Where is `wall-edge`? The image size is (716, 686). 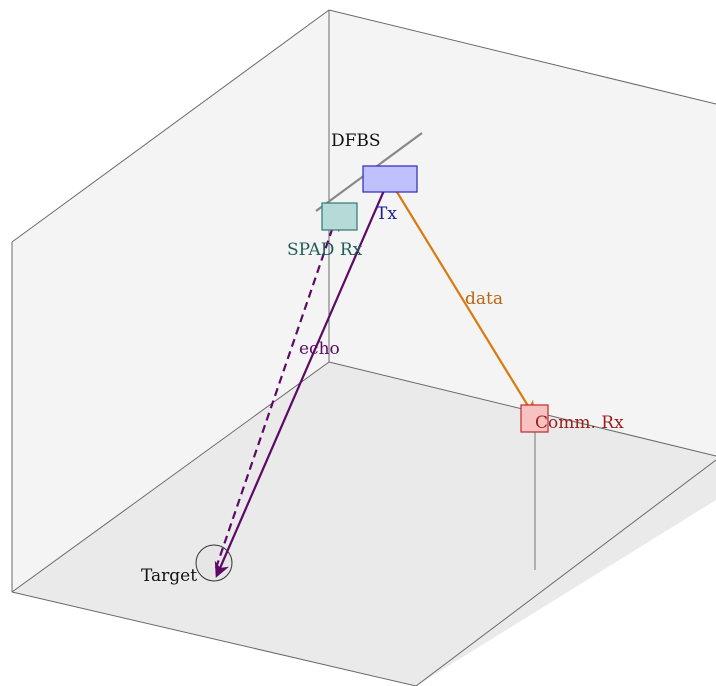
wall-edge is located at coordinates (522, 57).